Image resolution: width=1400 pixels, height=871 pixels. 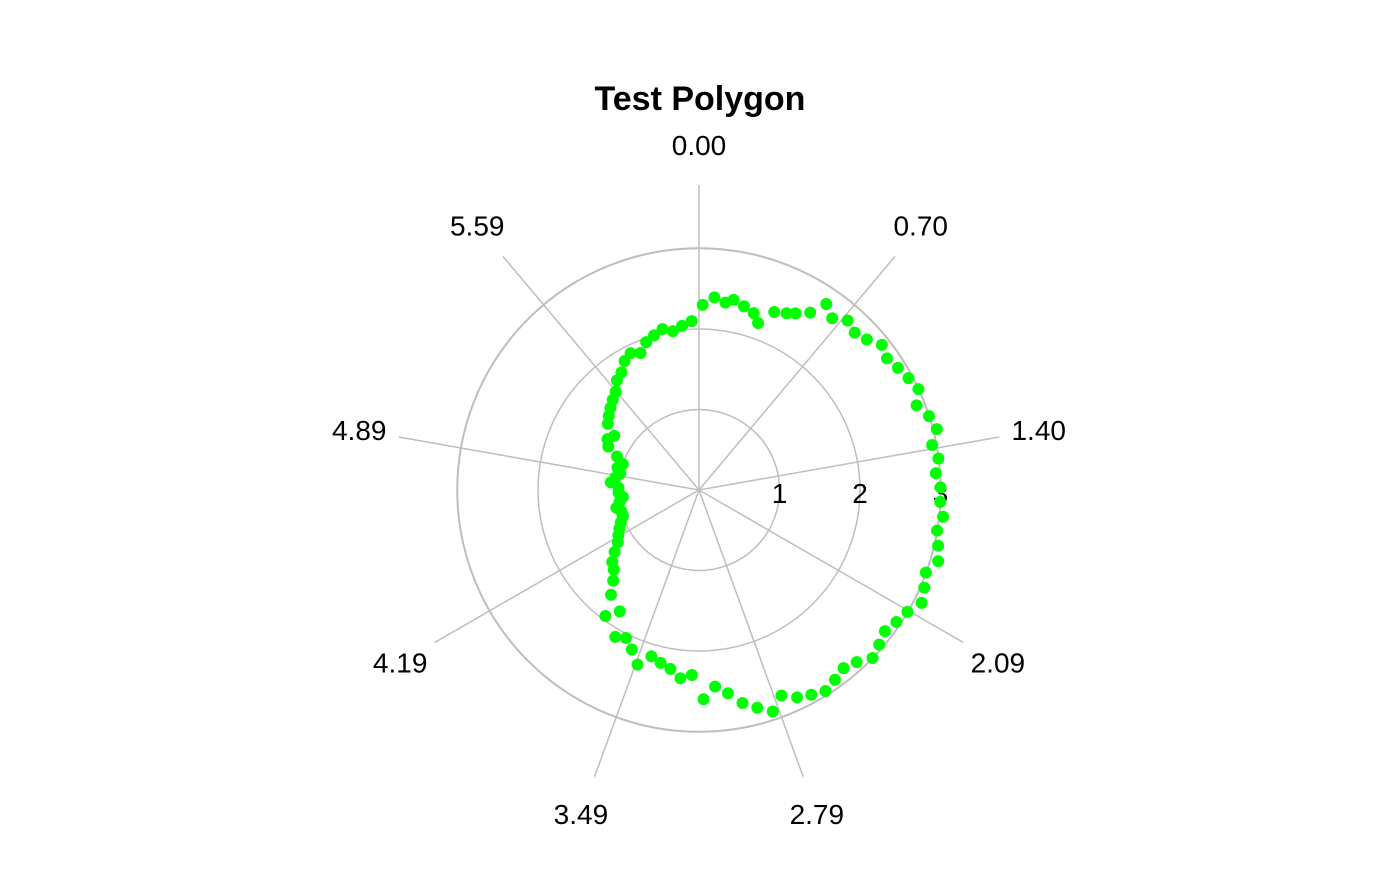 What do you see at coordinates (699, 145) in the screenshot?
I see `angular-tick-label: 0.00` at bounding box center [699, 145].